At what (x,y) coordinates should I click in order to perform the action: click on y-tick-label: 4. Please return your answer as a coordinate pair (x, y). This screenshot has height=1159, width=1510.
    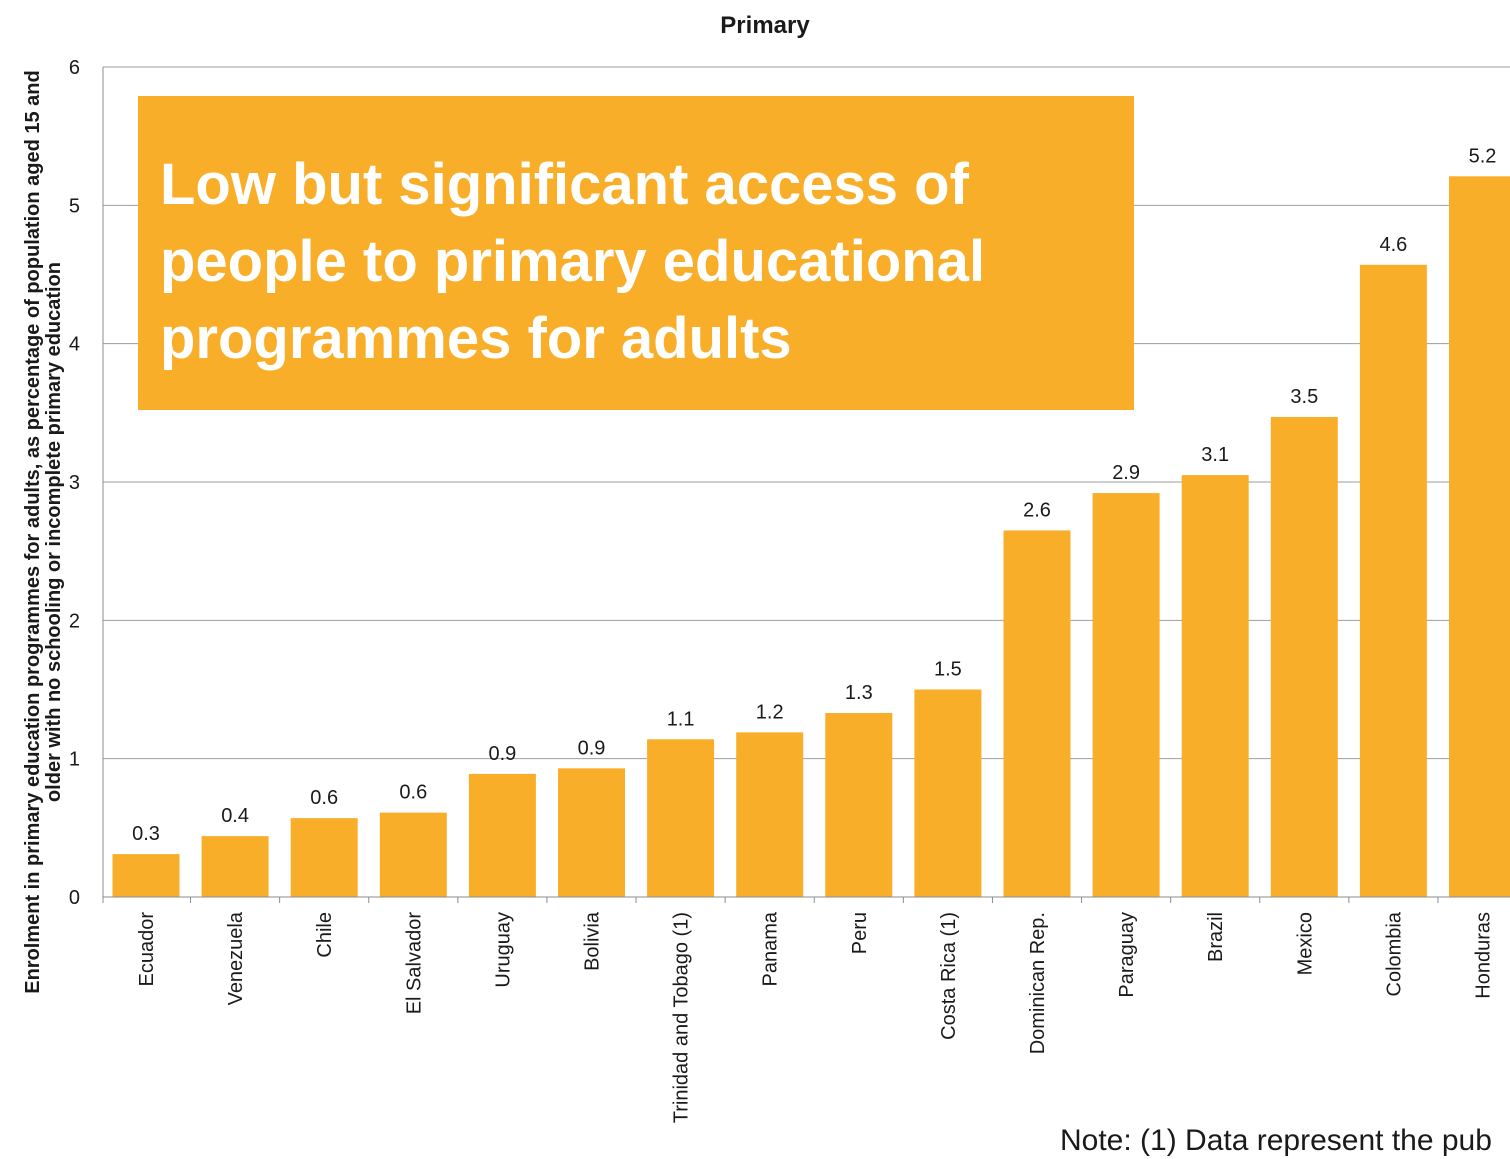
    Looking at the image, I should click on (74, 345).